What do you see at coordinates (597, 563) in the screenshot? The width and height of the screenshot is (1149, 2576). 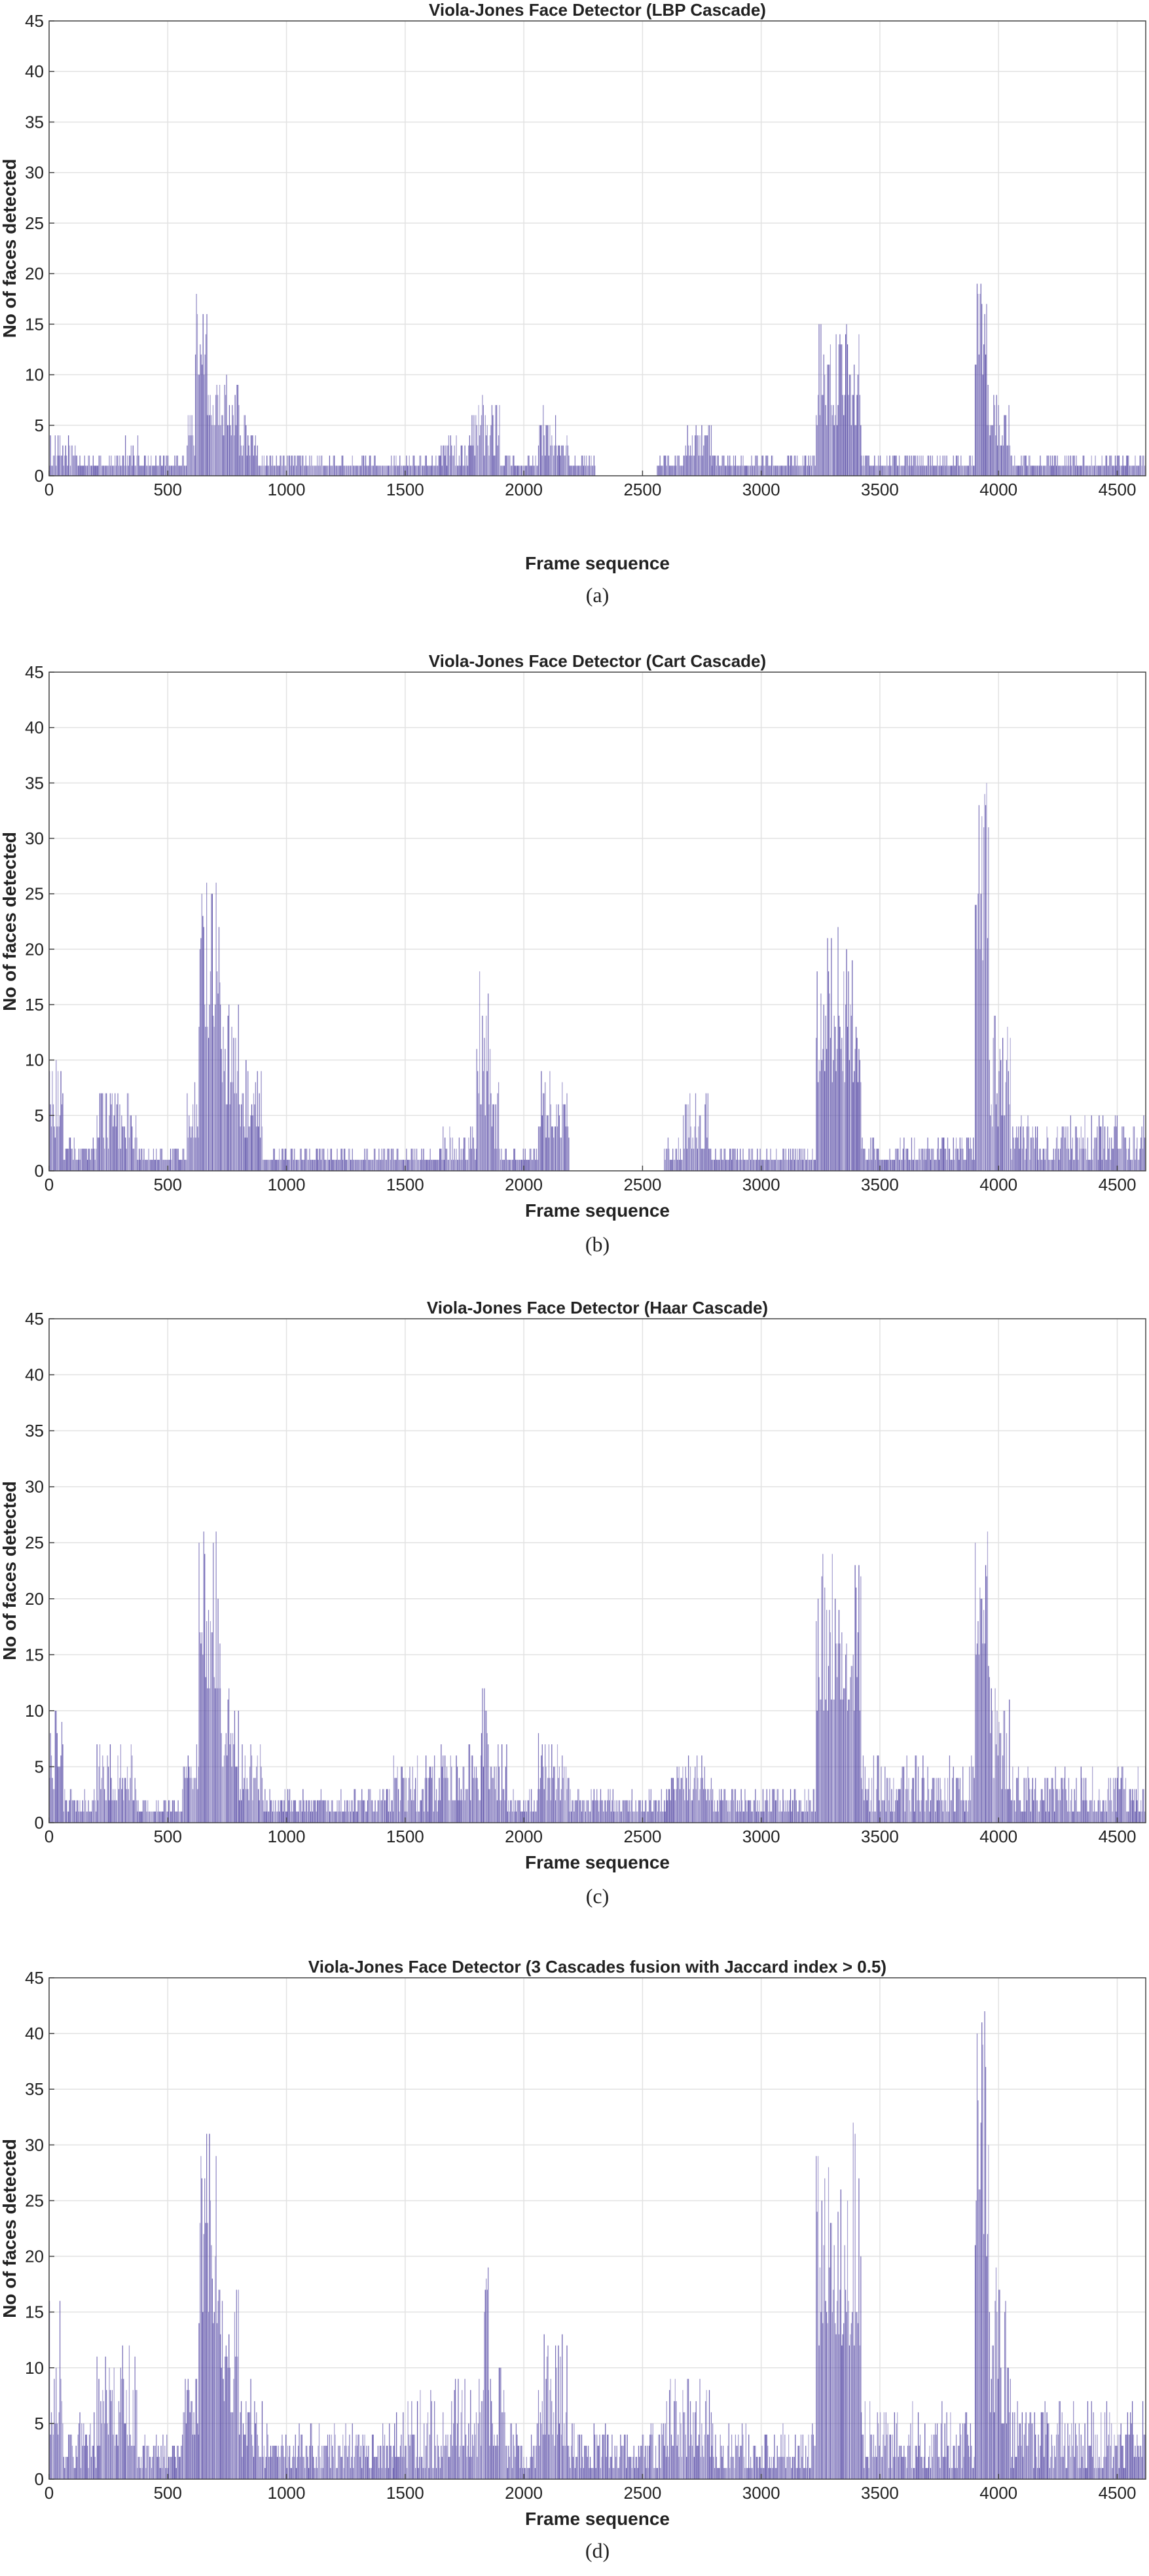 I see `x-axis-label: Frame sequence` at bounding box center [597, 563].